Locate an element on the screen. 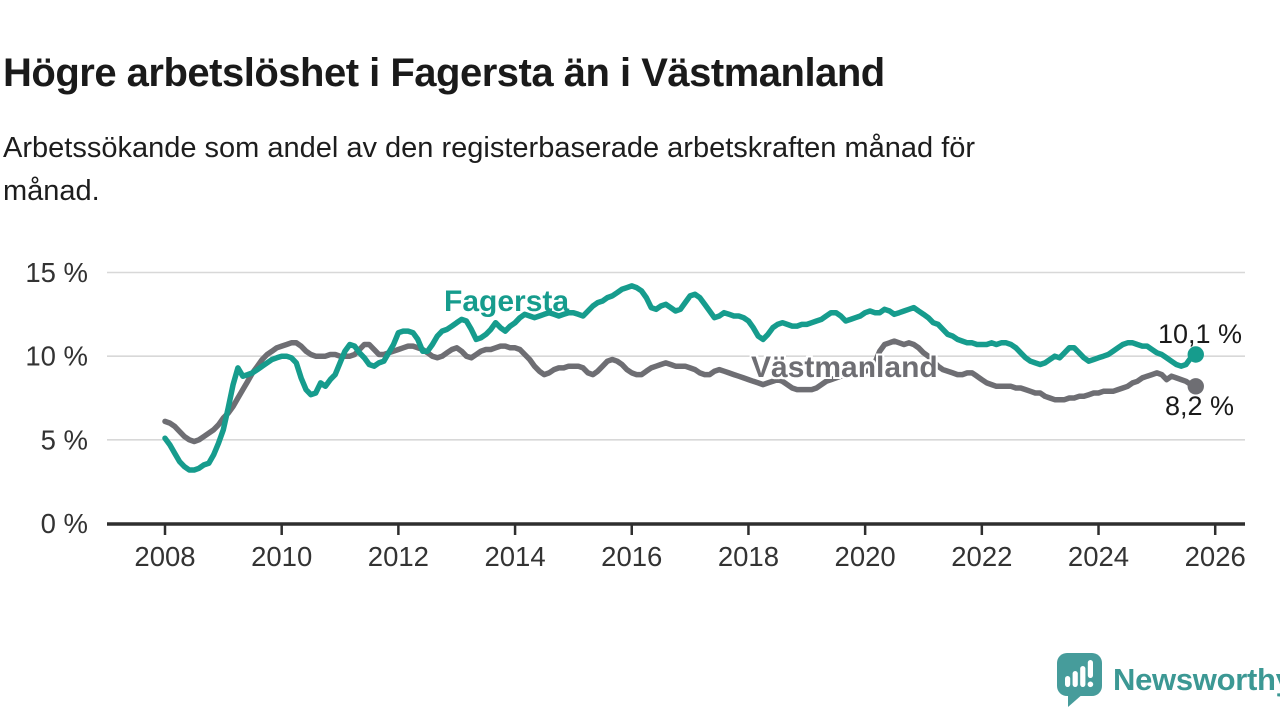 This screenshot has height=720, width=1280. series-label-fagersta: Fagersta is located at coordinates (507, 301).